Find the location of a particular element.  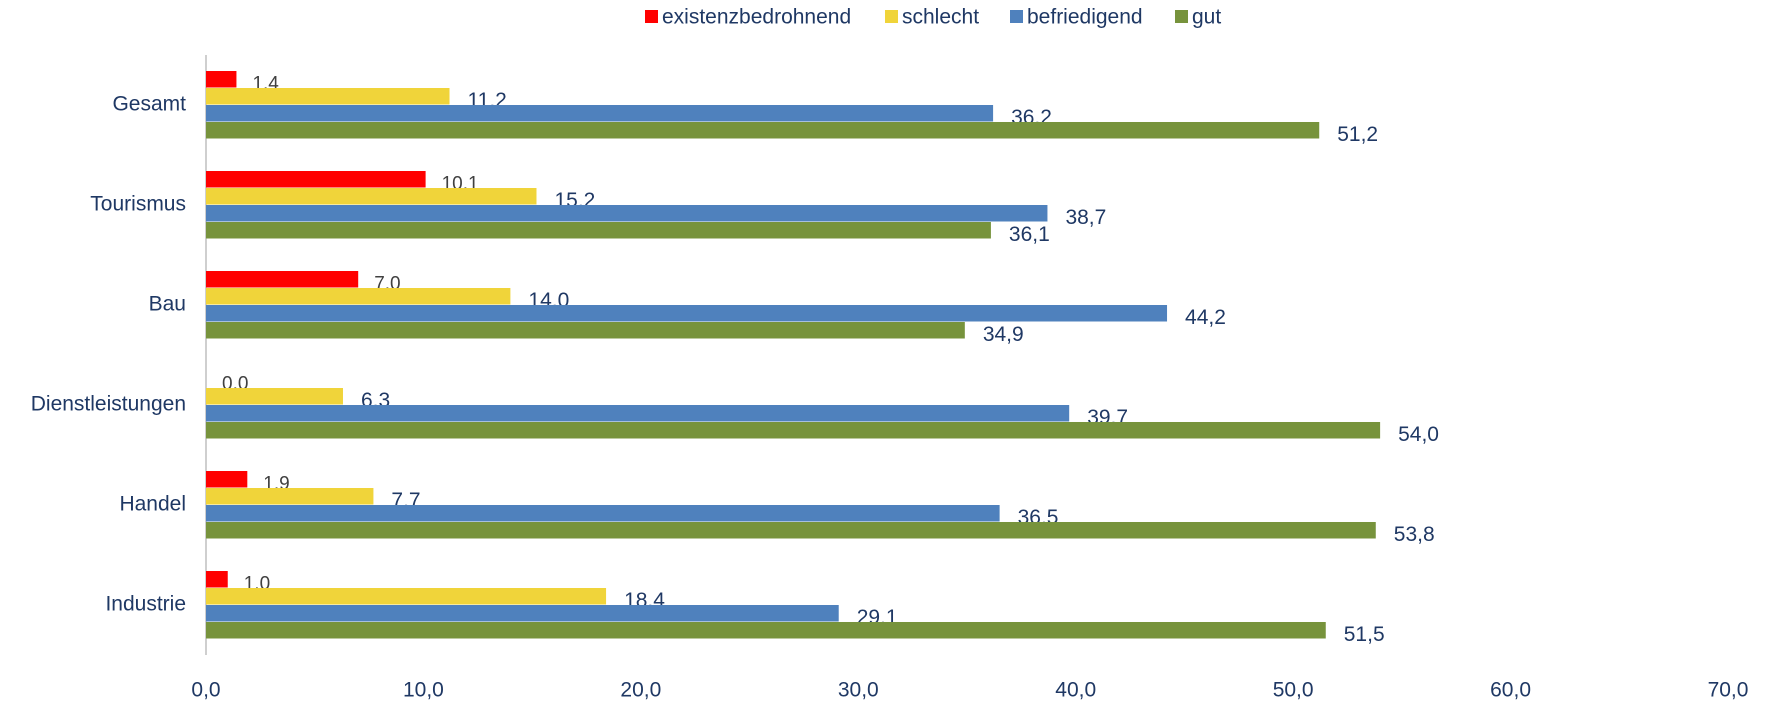

data-label: 38,7 is located at coordinates (1085, 217).